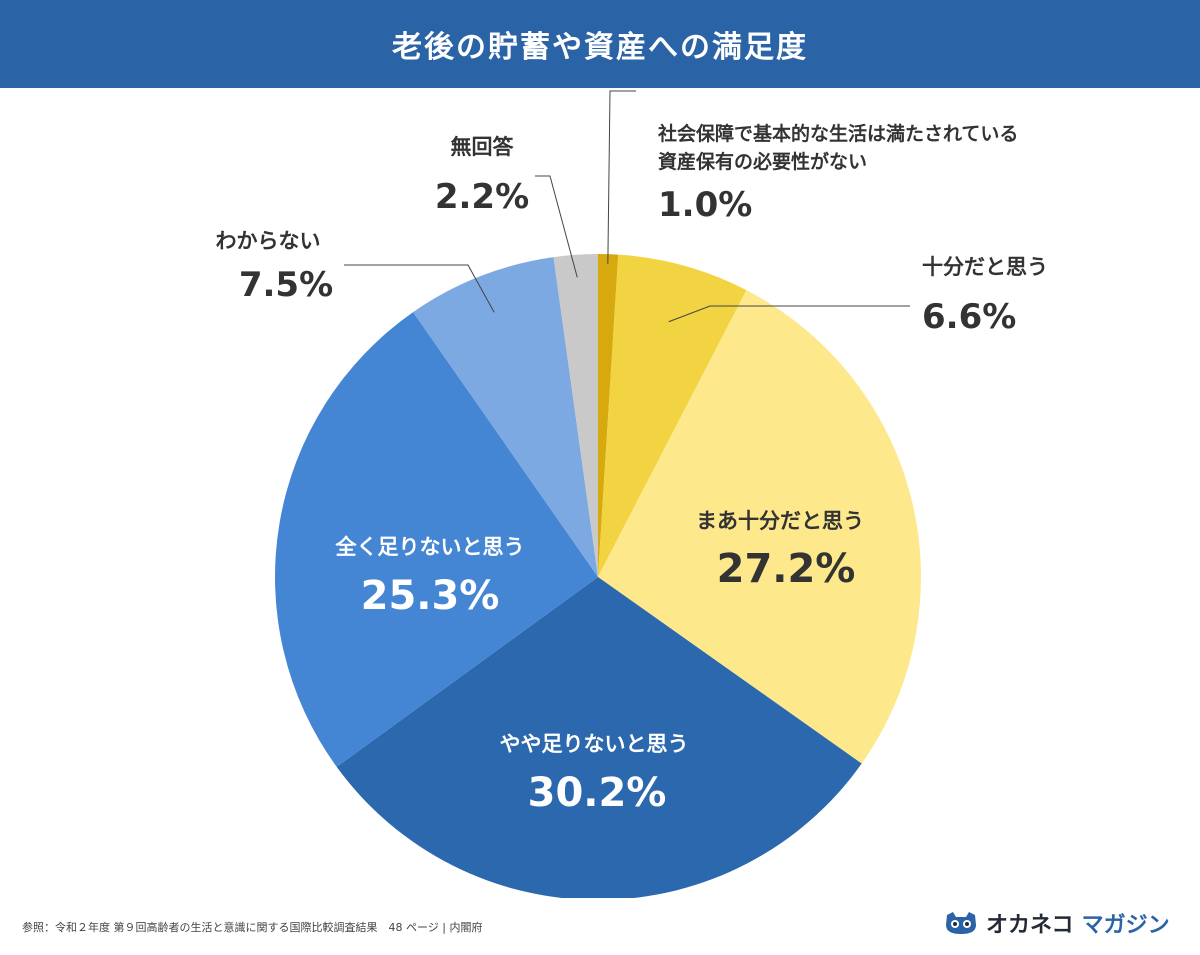  I want to click on brand-name-part1: オカネコ, so click(1030, 925).